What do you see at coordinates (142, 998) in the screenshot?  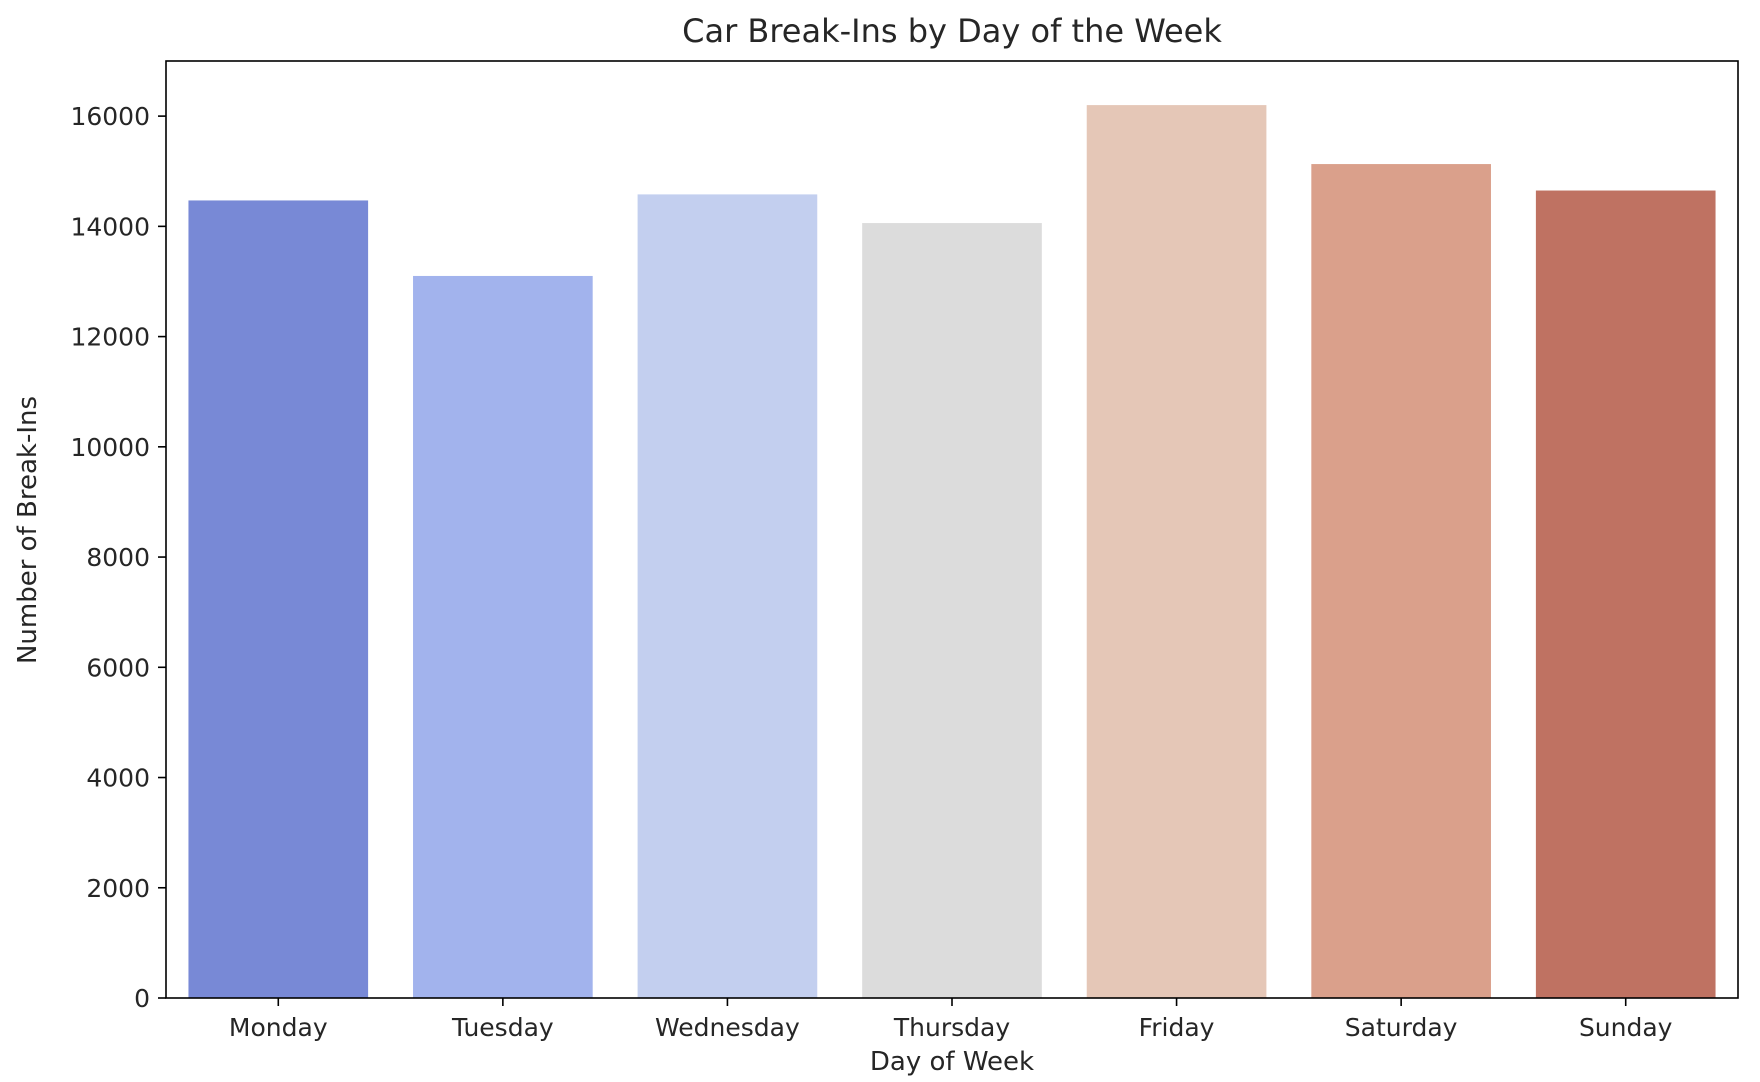 I see `y-tick-label-0: 0` at bounding box center [142, 998].